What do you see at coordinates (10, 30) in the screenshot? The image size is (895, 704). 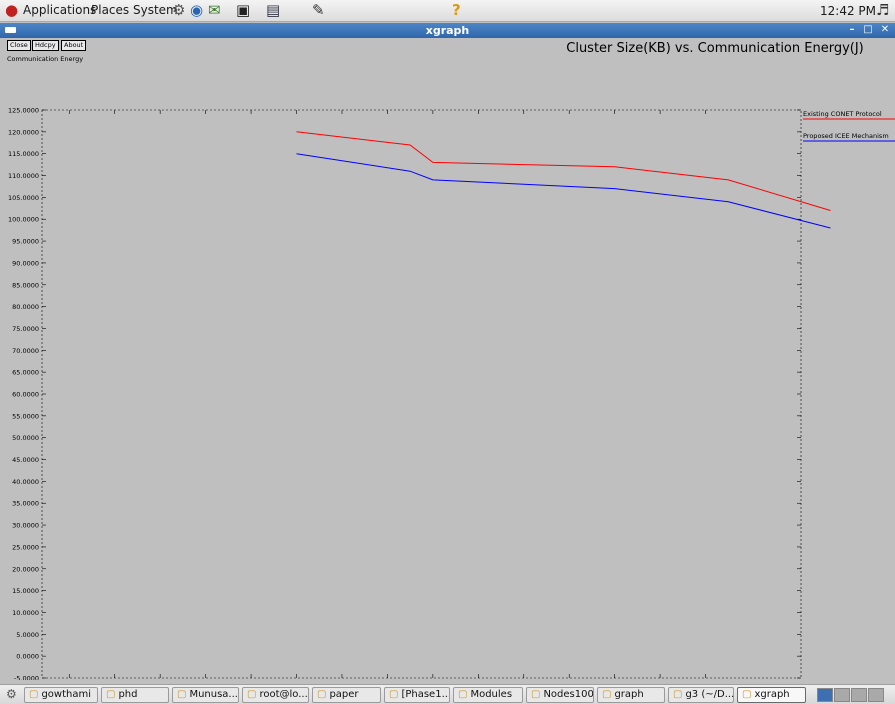 I see `window-menu-icon` at bounding box center [10, 30].